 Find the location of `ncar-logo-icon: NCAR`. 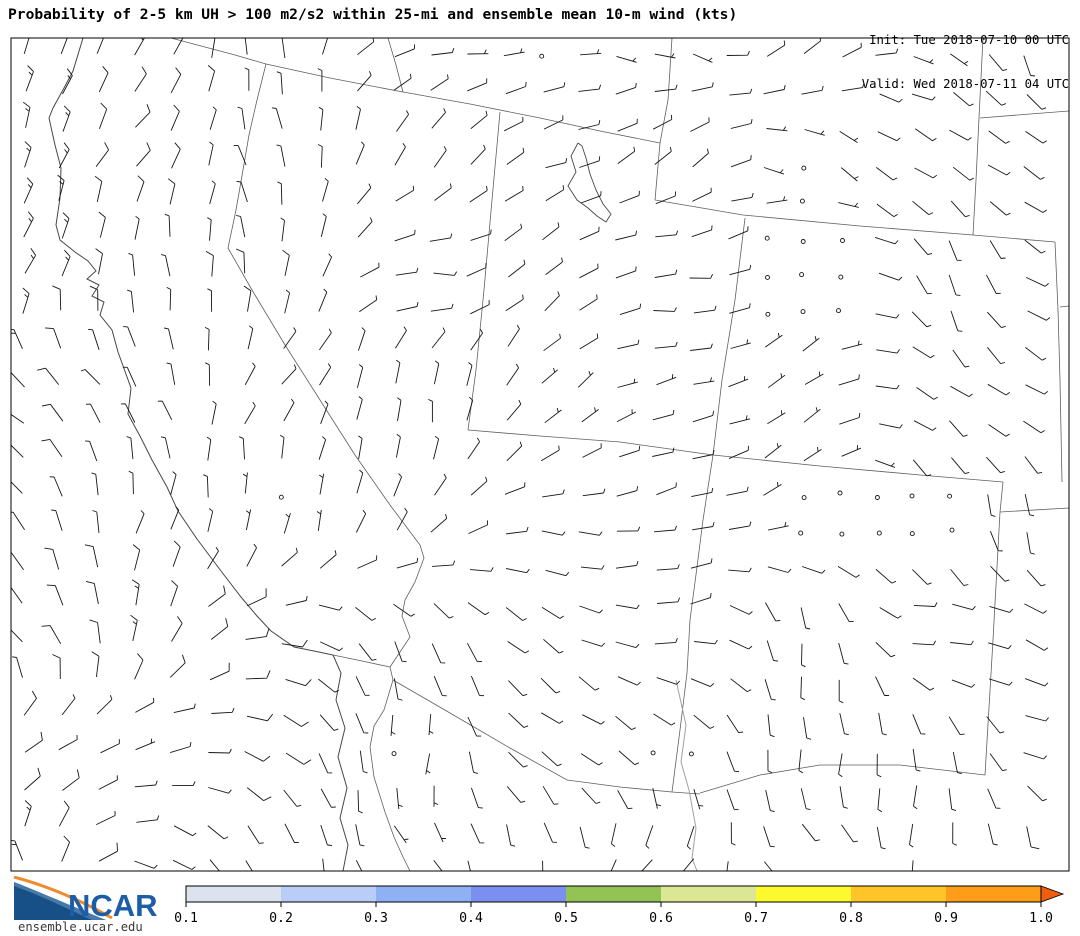

ncar-logo-icon: NCAR is located at coordinates (85, 899).